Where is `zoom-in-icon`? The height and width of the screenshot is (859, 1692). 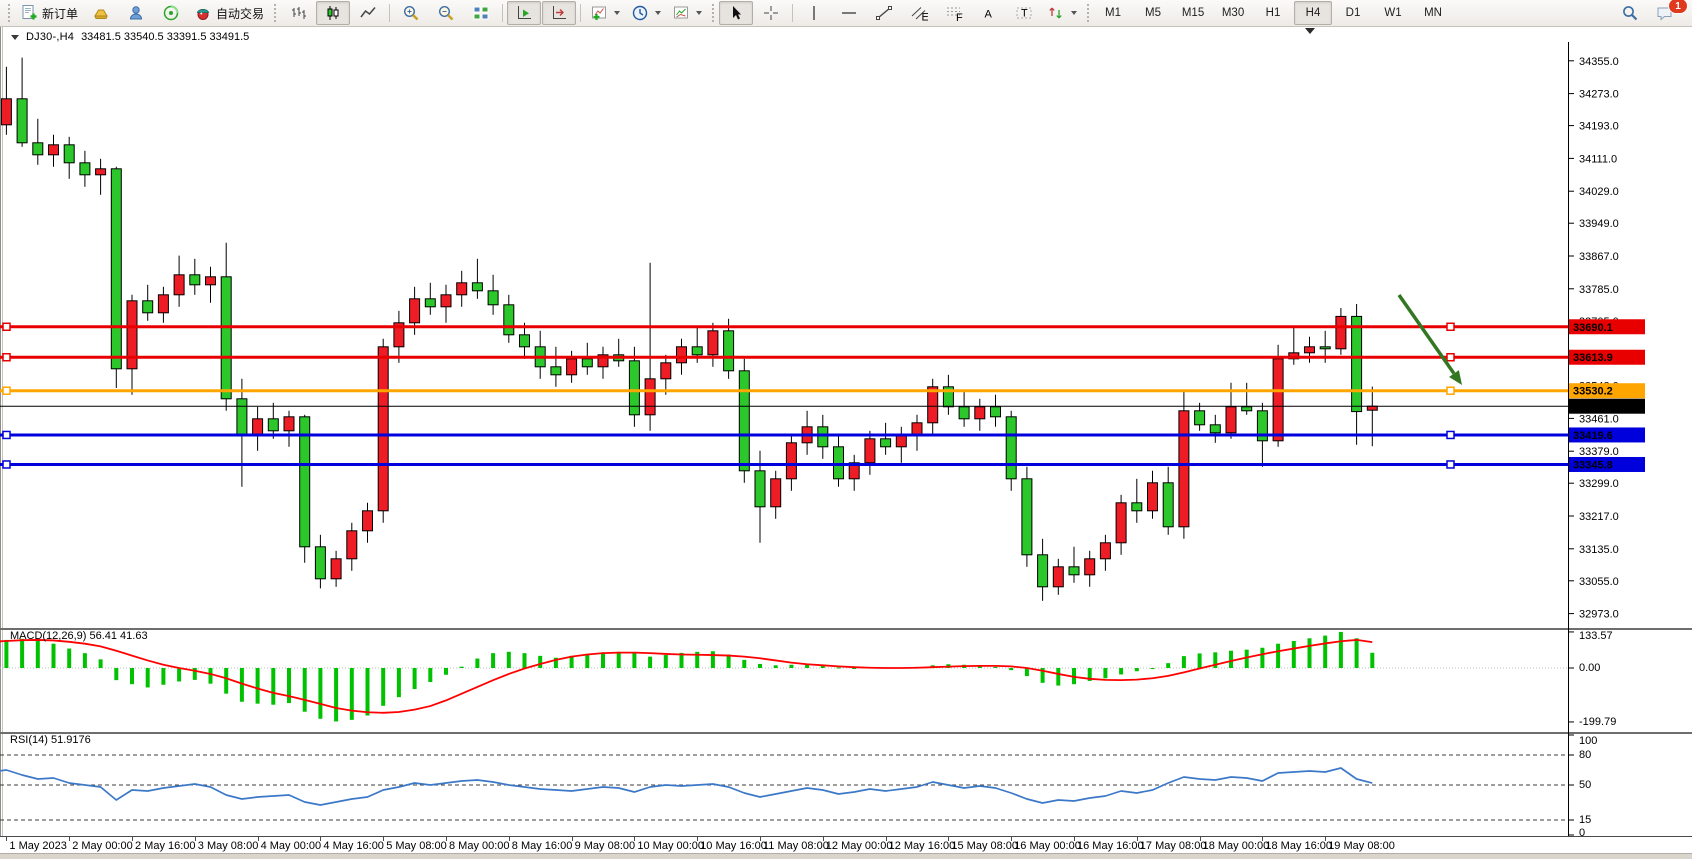 zoom-in-icon is located at coordinates (411, 13).